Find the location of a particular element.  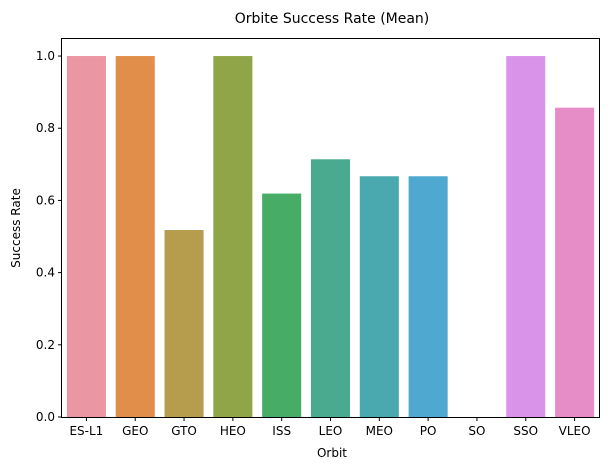

bar-meo is located at coordinates (379, 296).